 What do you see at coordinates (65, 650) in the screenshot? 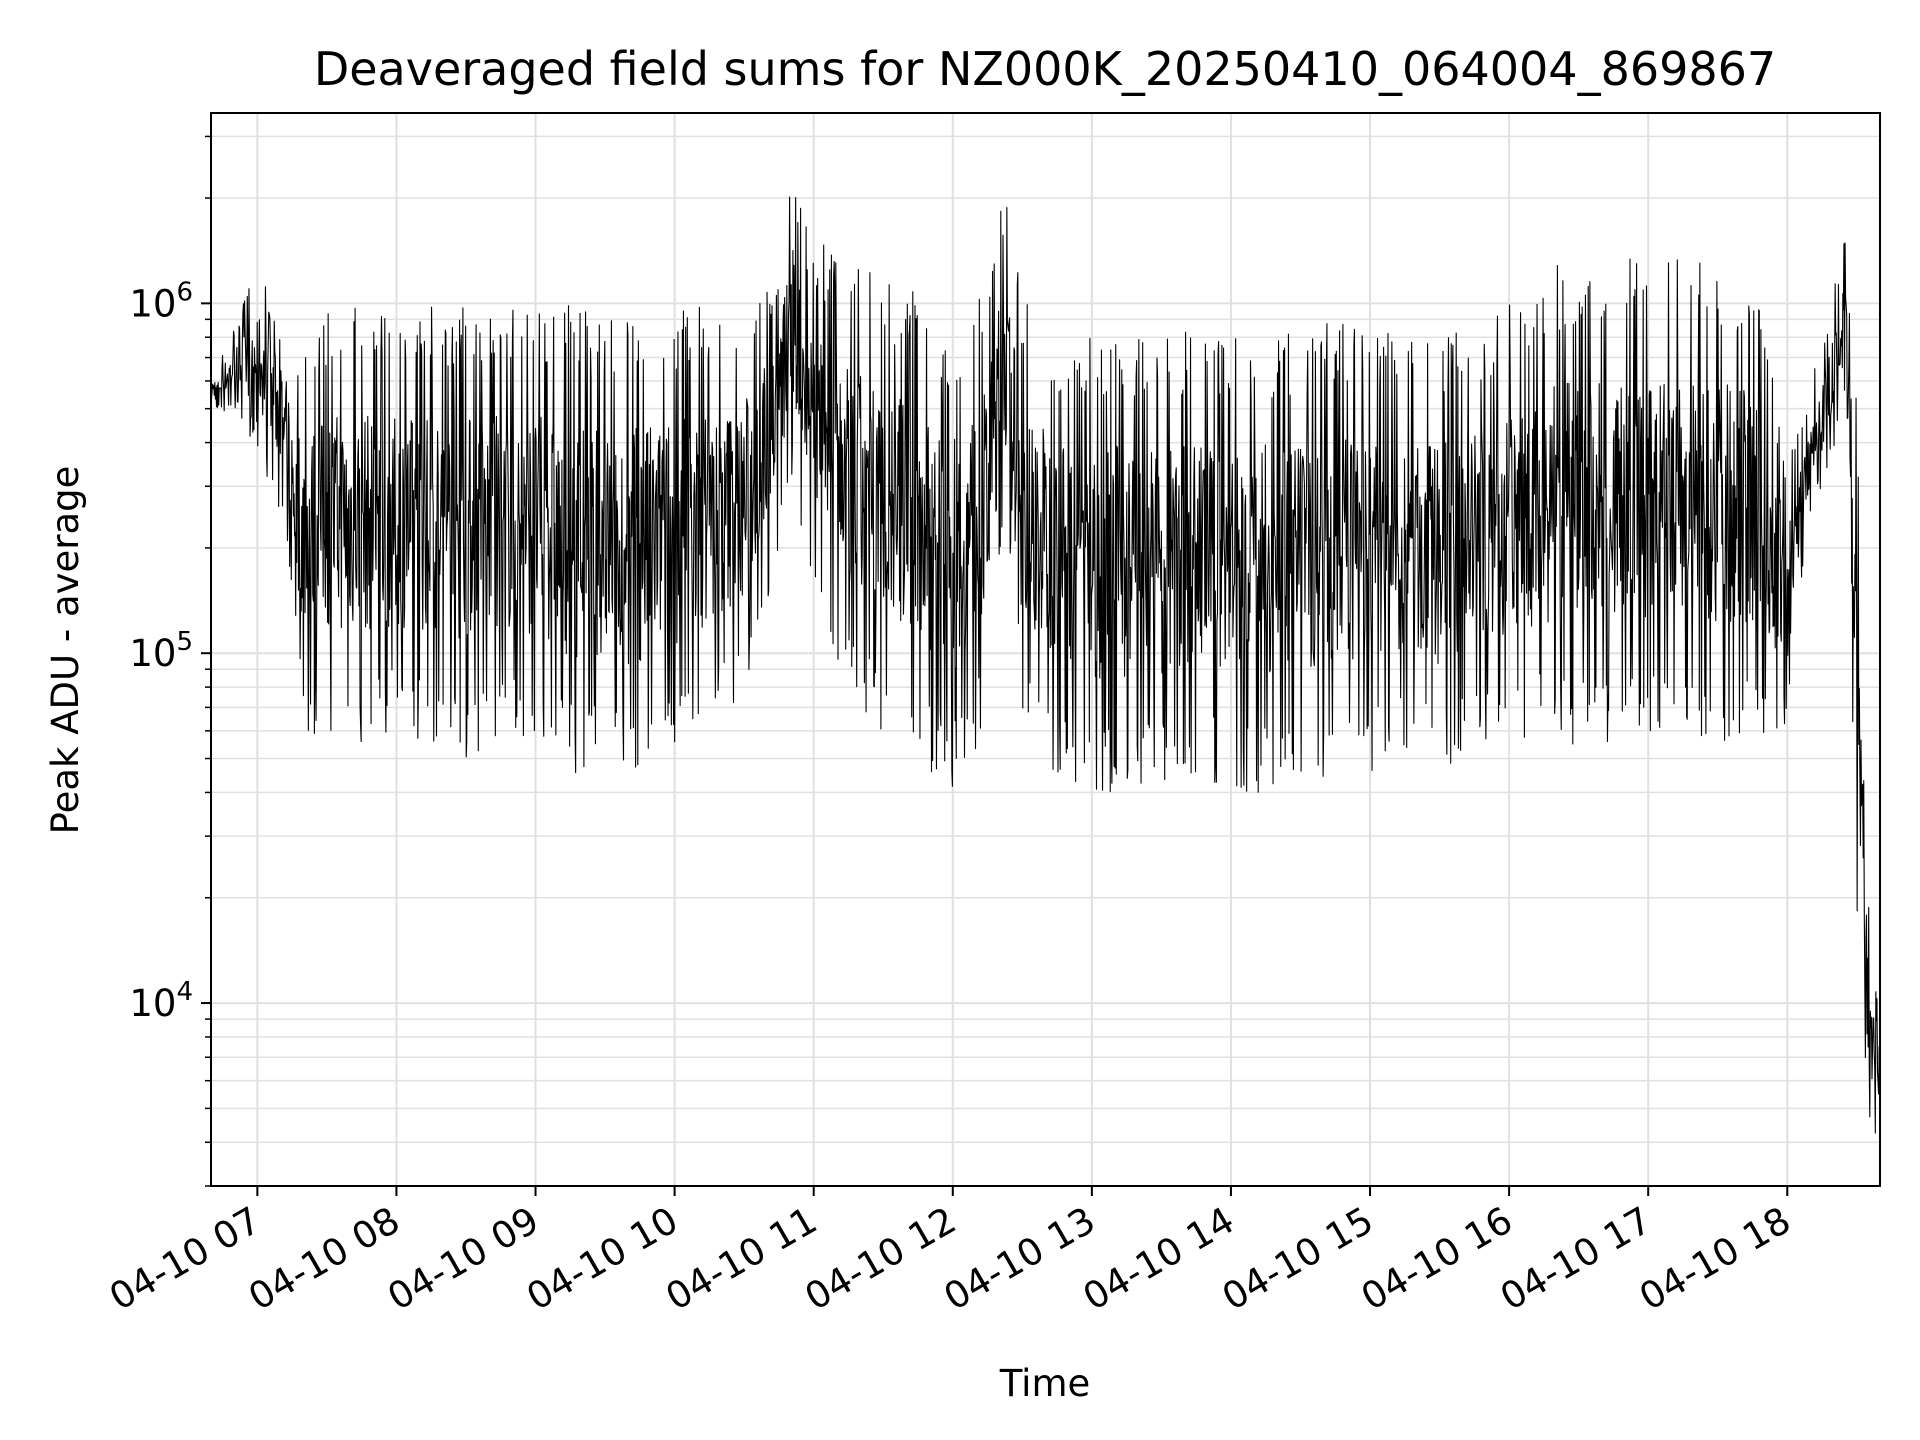
I see `y-axis-label: Peak ADU - average` at bounding box center [65, 650].